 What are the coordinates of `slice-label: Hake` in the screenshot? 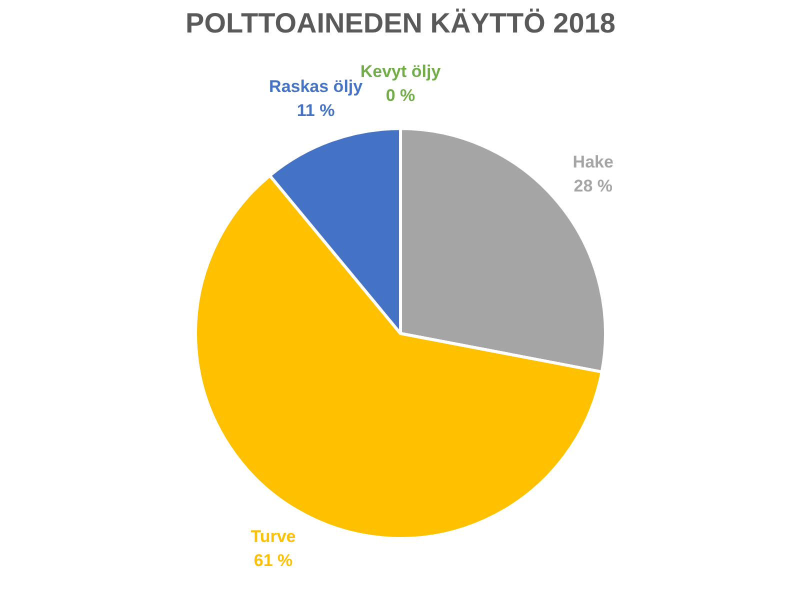 It's located at (593, 162).